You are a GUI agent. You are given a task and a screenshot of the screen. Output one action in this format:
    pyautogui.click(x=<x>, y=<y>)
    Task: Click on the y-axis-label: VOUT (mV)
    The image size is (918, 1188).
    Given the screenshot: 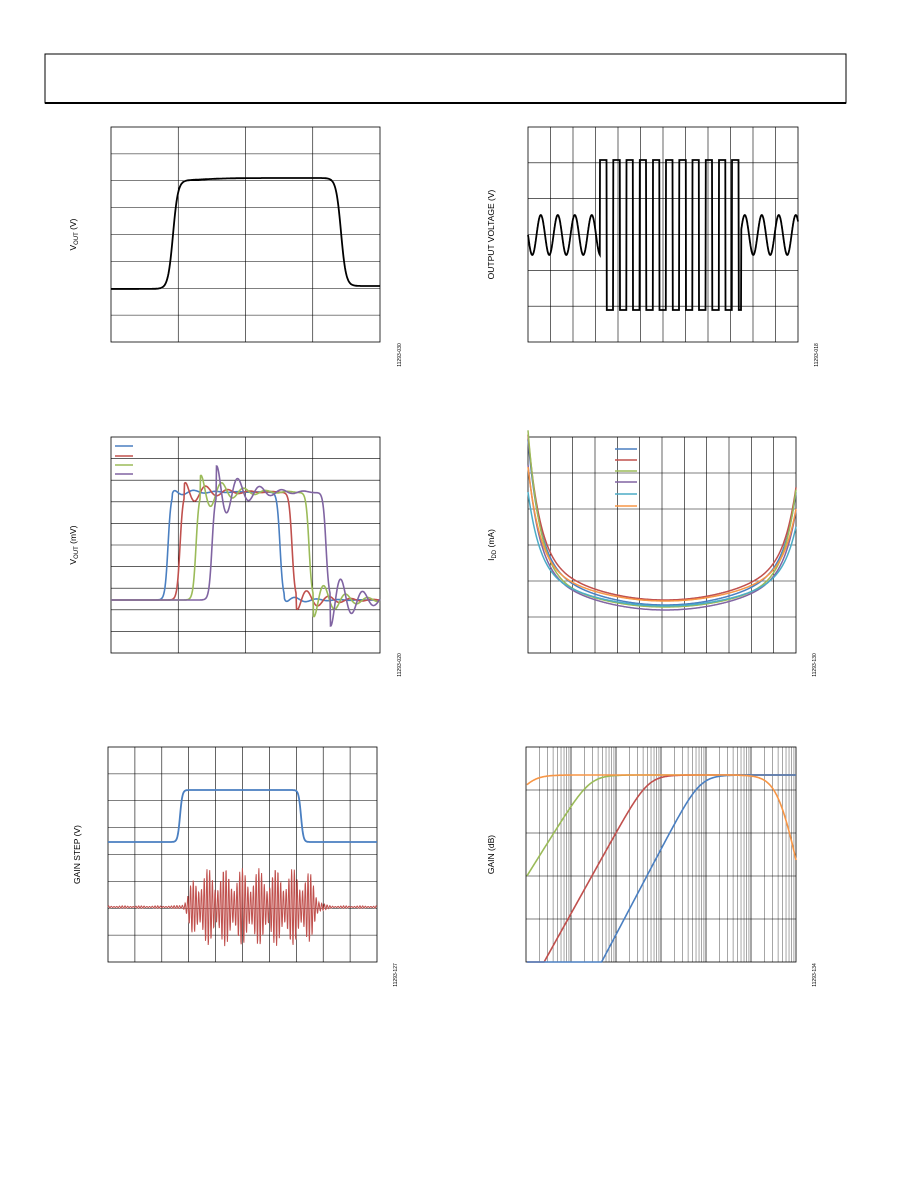 What is the action you would take?
    pyautogui.click(x=74, y=544)
    